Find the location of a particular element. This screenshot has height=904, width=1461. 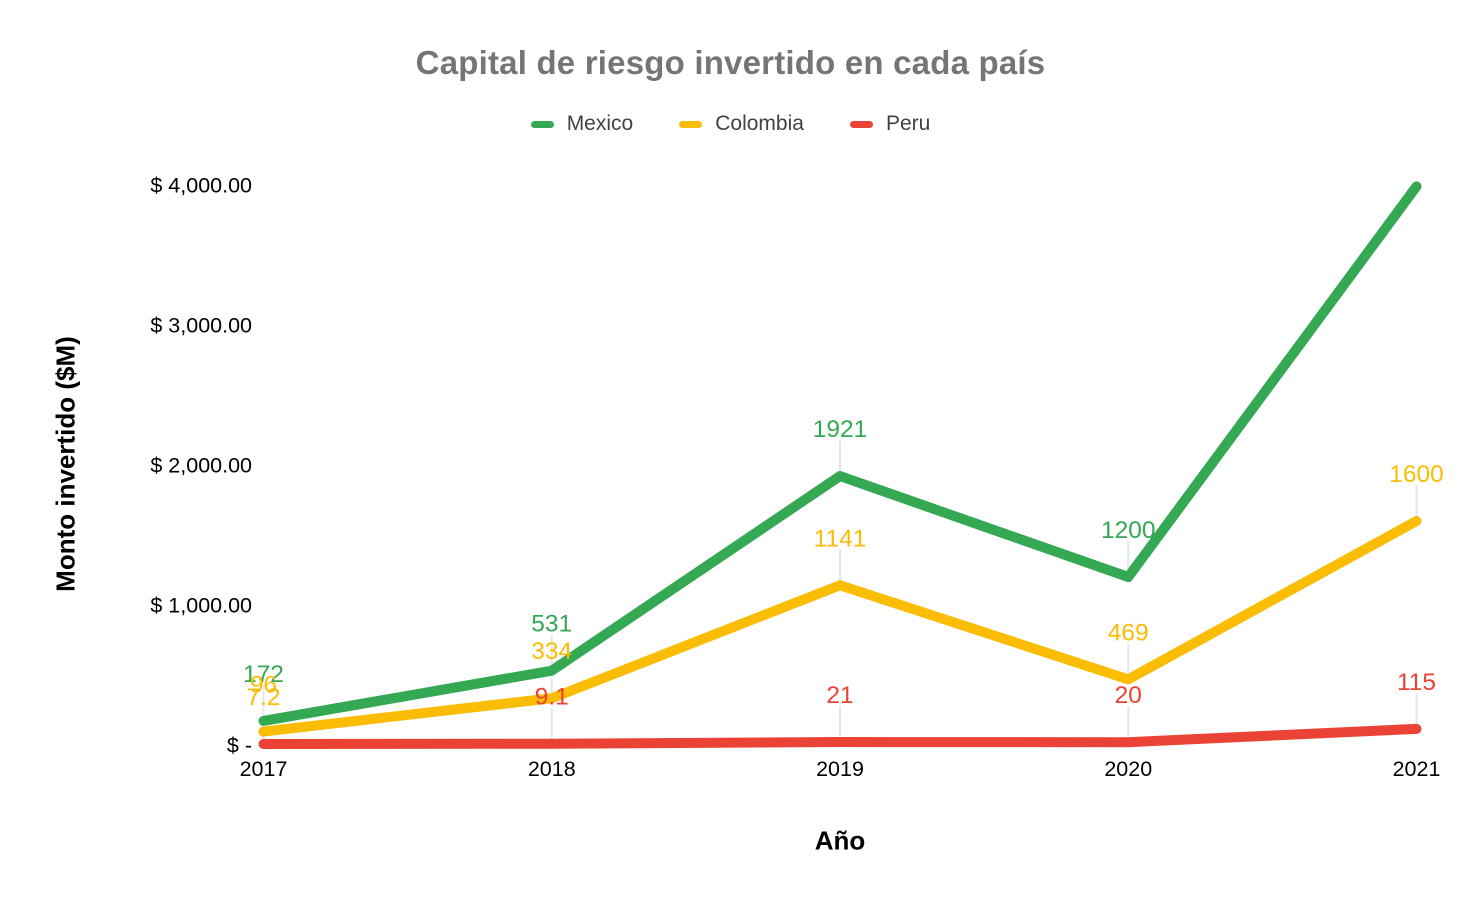

data-label-colombia: 1141 is located at coordinates (840, 538).